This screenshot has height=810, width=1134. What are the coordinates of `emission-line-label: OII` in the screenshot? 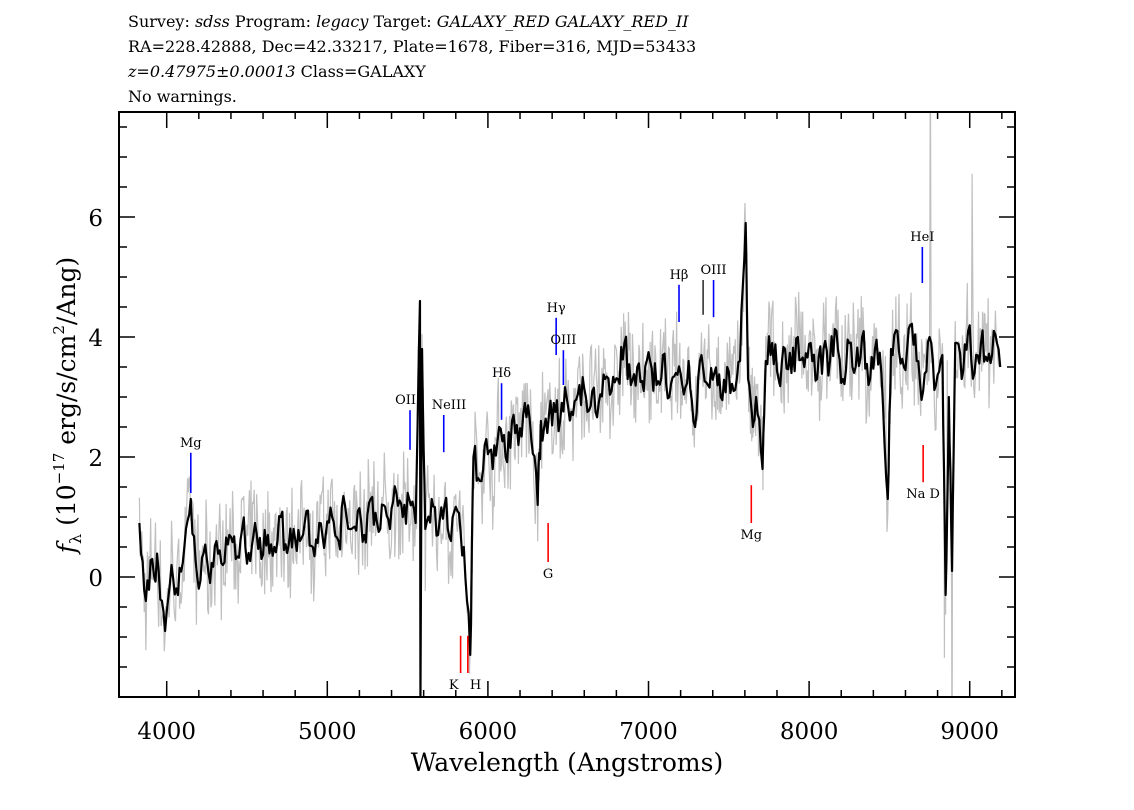 It's located at (405, 400).